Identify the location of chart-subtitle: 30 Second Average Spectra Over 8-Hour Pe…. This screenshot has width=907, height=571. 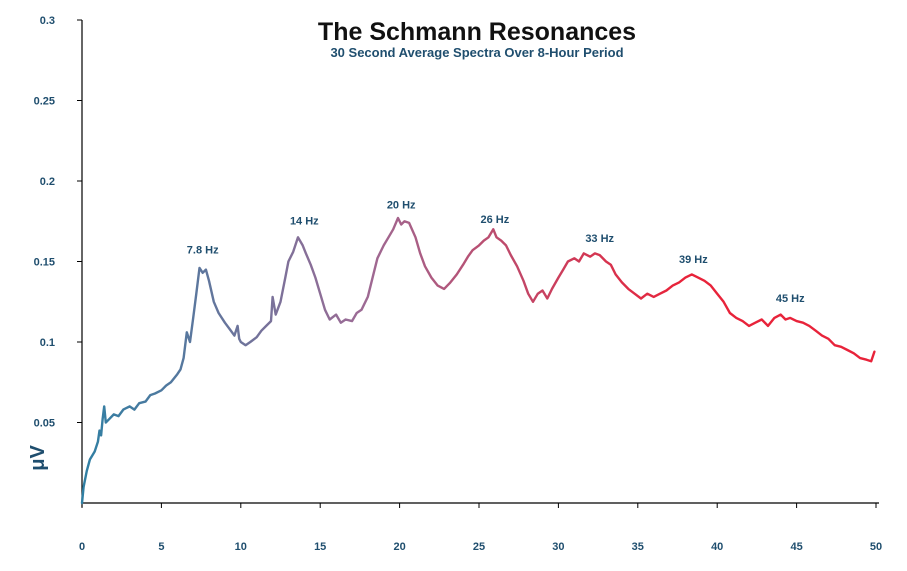
(476, 52).